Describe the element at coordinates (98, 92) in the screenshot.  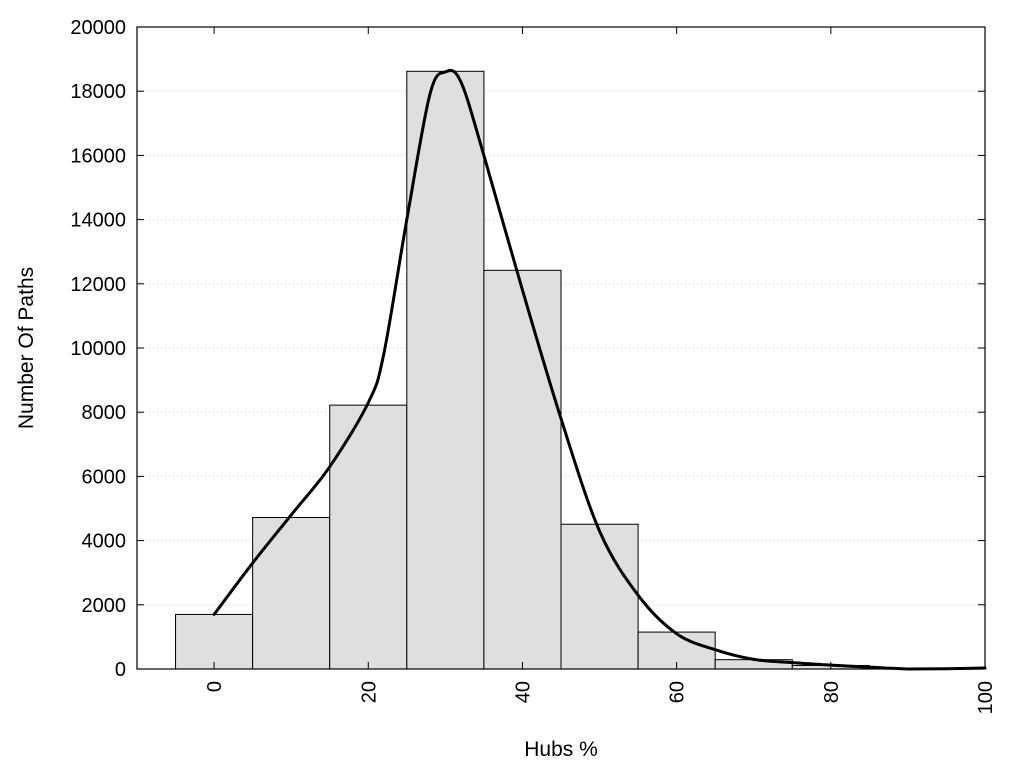
I see `y-tick-label: 18000` at that location.